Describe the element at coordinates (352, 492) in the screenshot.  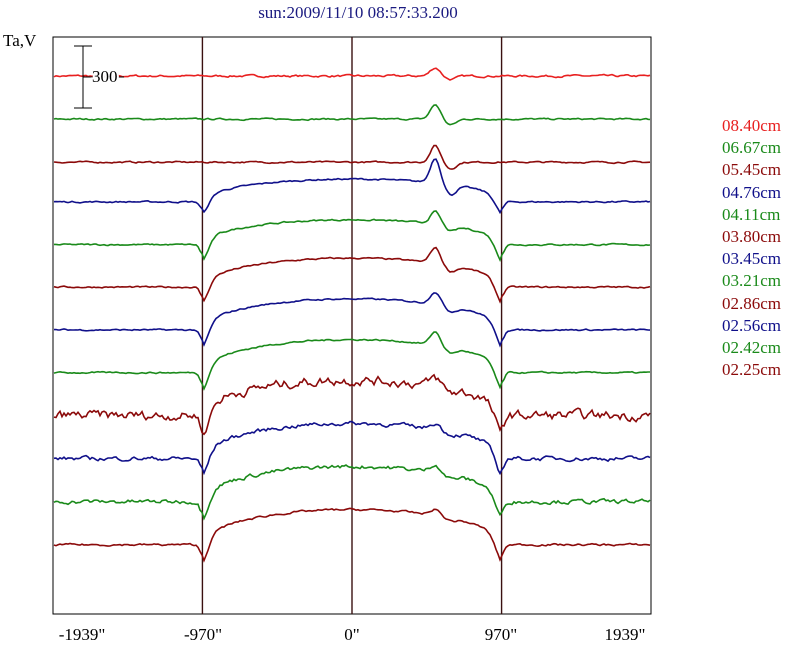
I see `series-line-02.42cm` at that location.